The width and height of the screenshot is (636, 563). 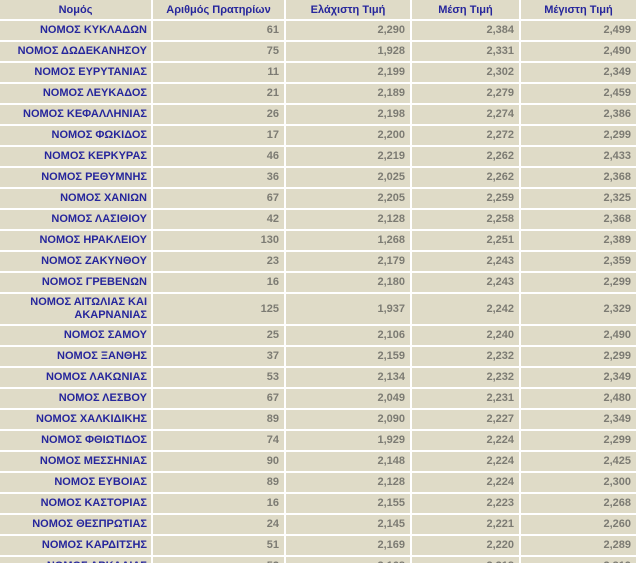 I want to click on avg-price-cell: 2,240, so click(x=466, y=336).